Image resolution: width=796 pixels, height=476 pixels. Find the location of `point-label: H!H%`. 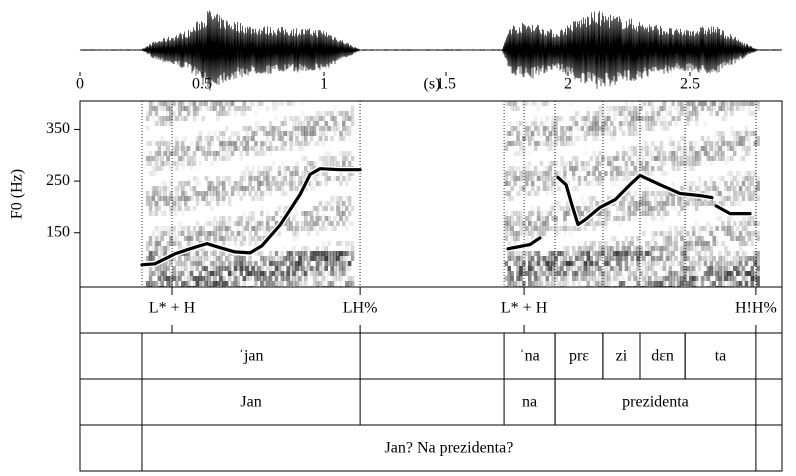

point-label: H!H% is located at coordinates (756, 308).